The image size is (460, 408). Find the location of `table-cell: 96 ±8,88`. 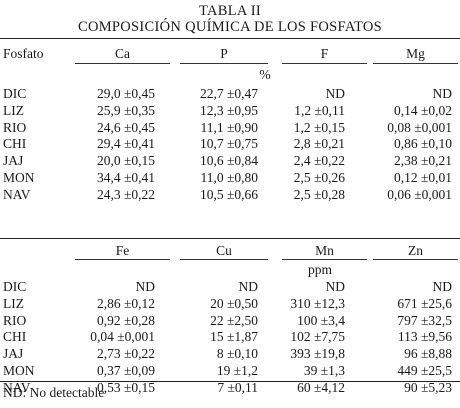

table-cell: 96 ±8,88 is located at coordinates (428, 354).